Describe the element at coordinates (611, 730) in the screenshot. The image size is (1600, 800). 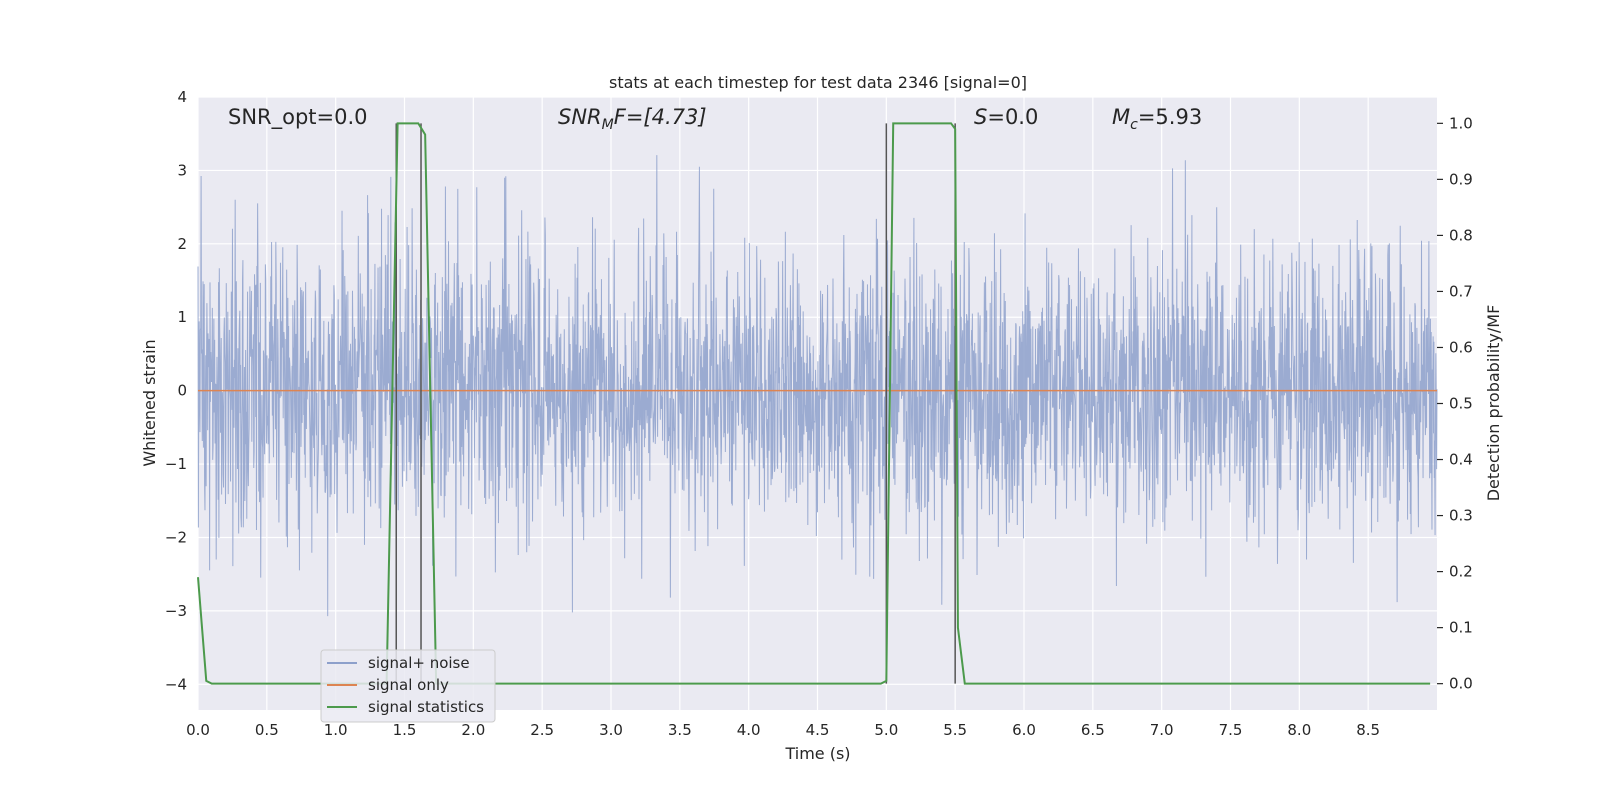
I see `x-tick-label: 3.0` at that location.